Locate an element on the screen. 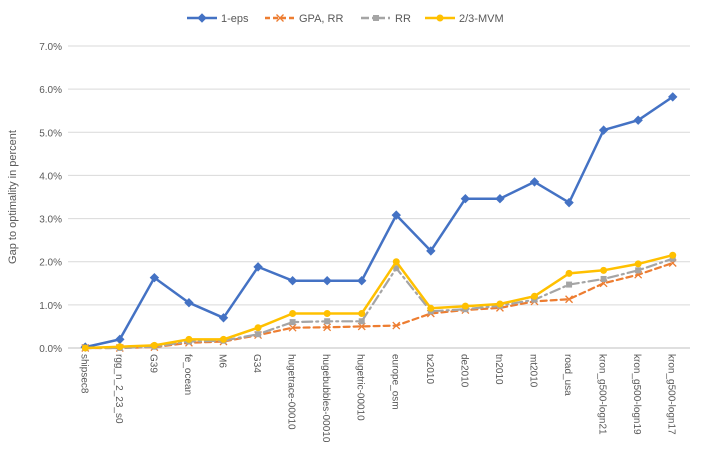 Image resolution: width=708 pixels, height=468 pixels. y-tick-label: 7.0% is located at coordinates (50, 47).